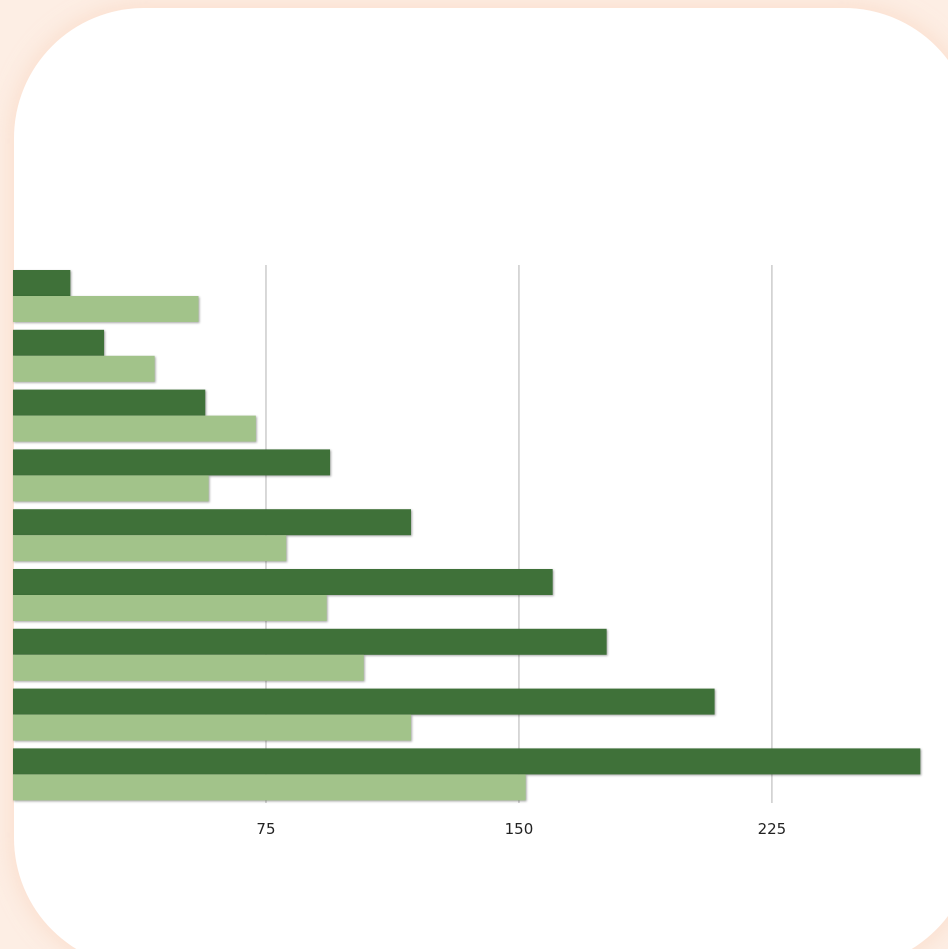  What do you see at coordinates (772, 829) in the screenshot?
I see `x-tick-label: 225` at bounding box center [772, 829].